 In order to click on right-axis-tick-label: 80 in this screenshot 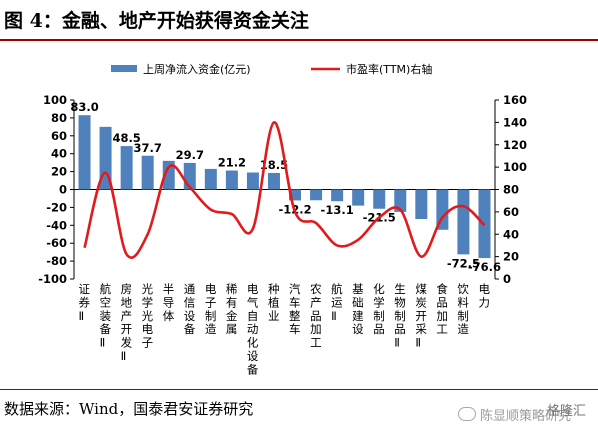, I will do `click(511, 190)`.